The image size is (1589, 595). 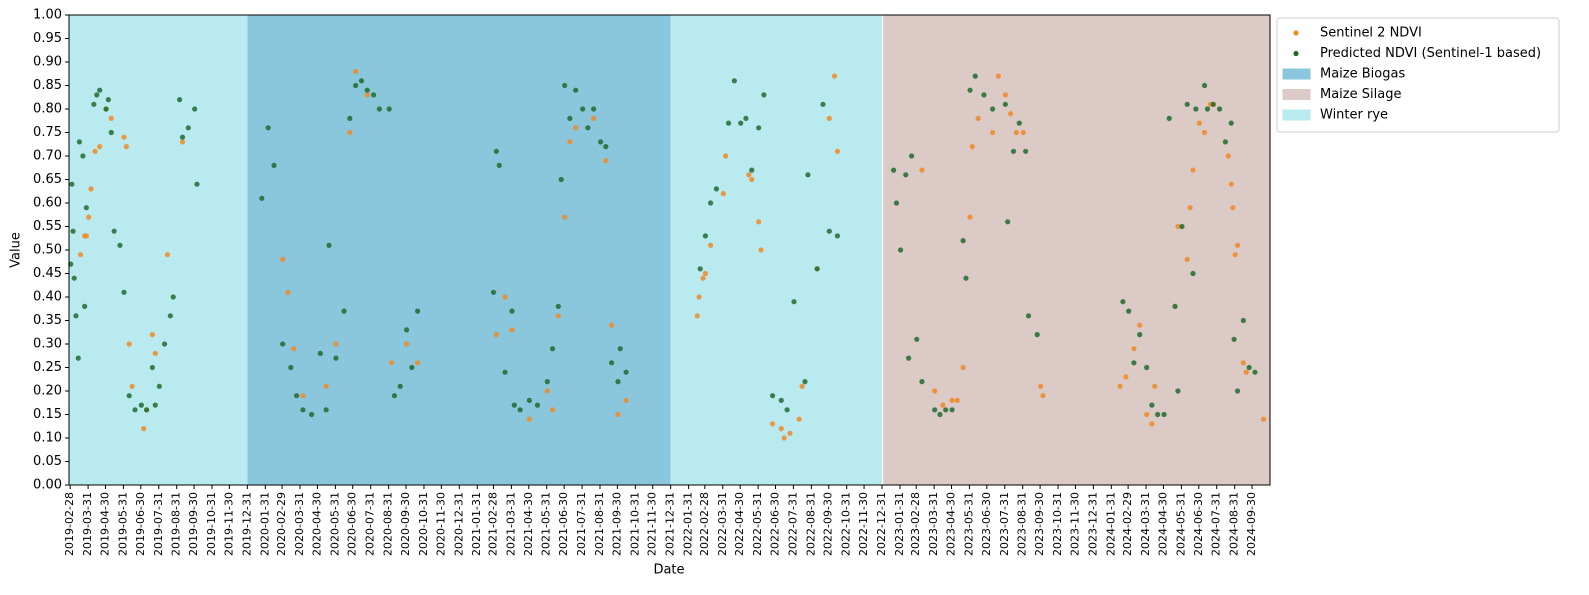 What do you see at coordinates (881, 524) in the screenshot?
I see `x-tick-label: 2022-12-31` at bounding box center [881, 524].